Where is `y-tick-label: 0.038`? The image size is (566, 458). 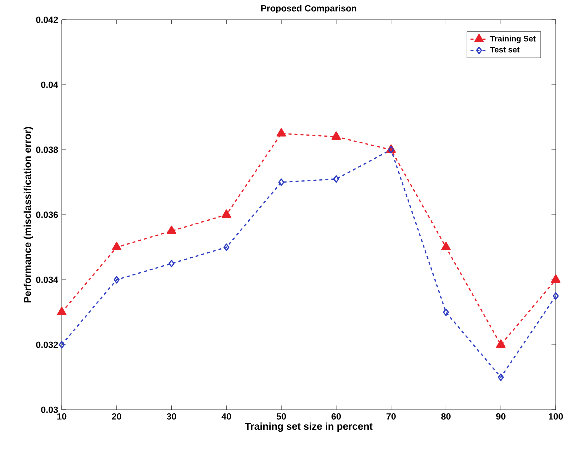 y-tick-label: 0.038 is located at coordinates (47, 150).